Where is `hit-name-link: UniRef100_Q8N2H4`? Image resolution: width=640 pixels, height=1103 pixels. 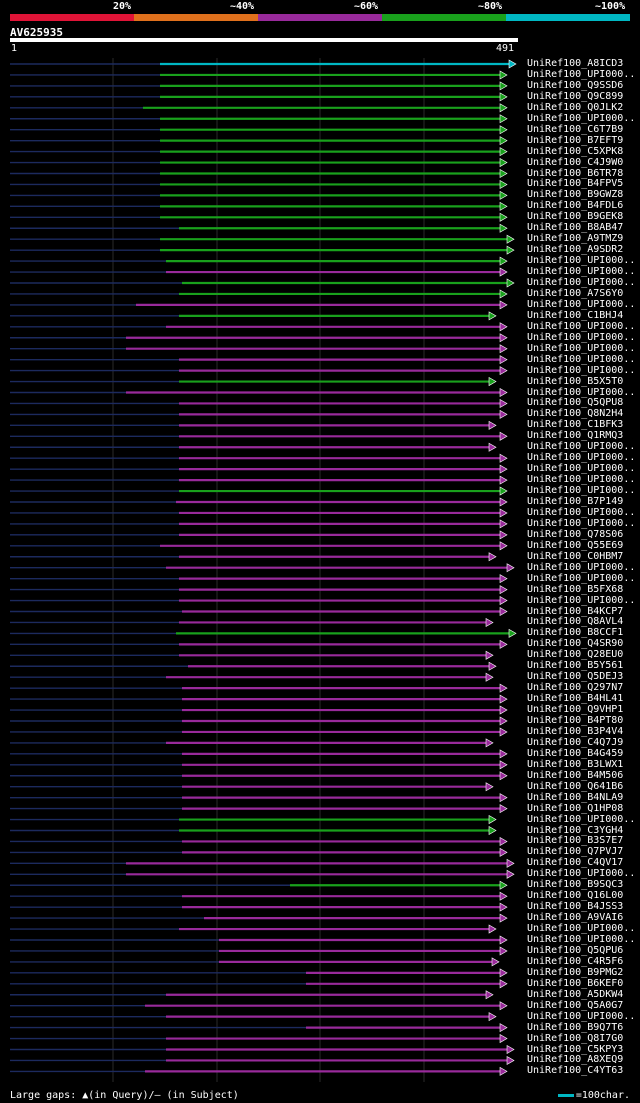 hit-name-link: UniRef100_Q8N2H4 is located at coordinates (575, 414).